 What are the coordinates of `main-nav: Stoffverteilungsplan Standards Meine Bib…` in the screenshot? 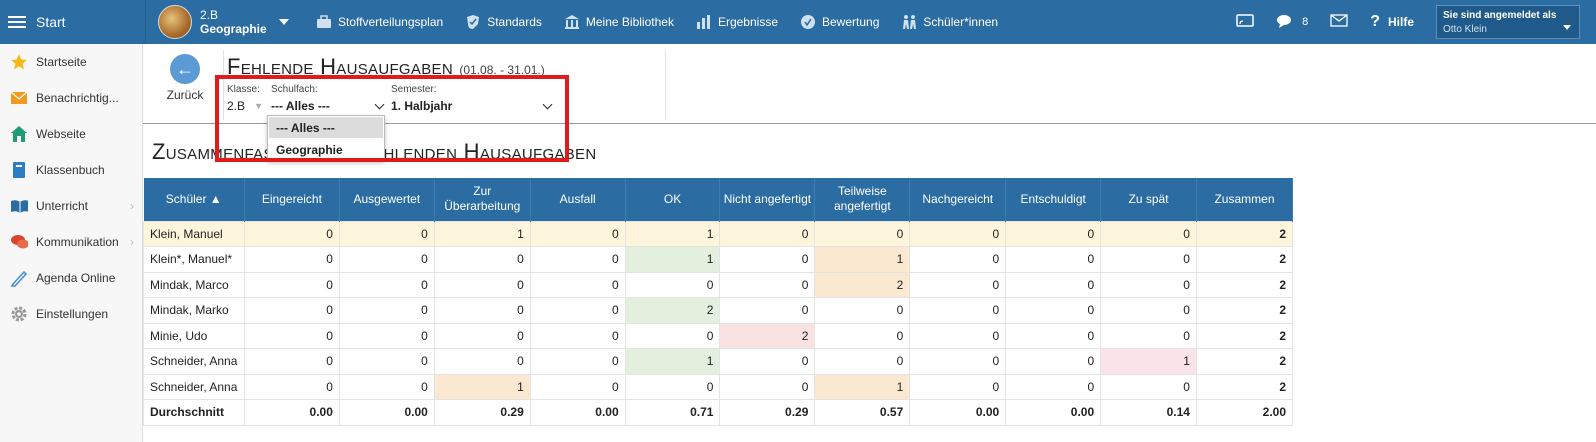 It's located at (657, 22).